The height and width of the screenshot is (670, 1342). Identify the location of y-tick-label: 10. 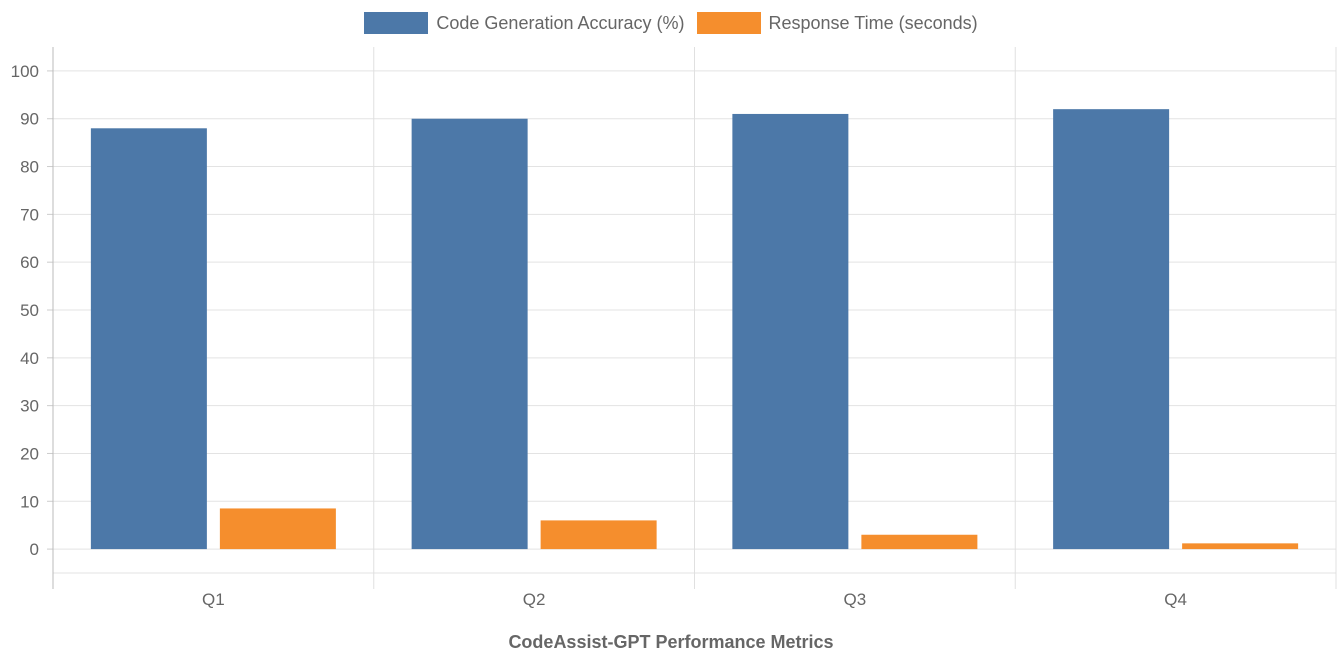
(29, 501).